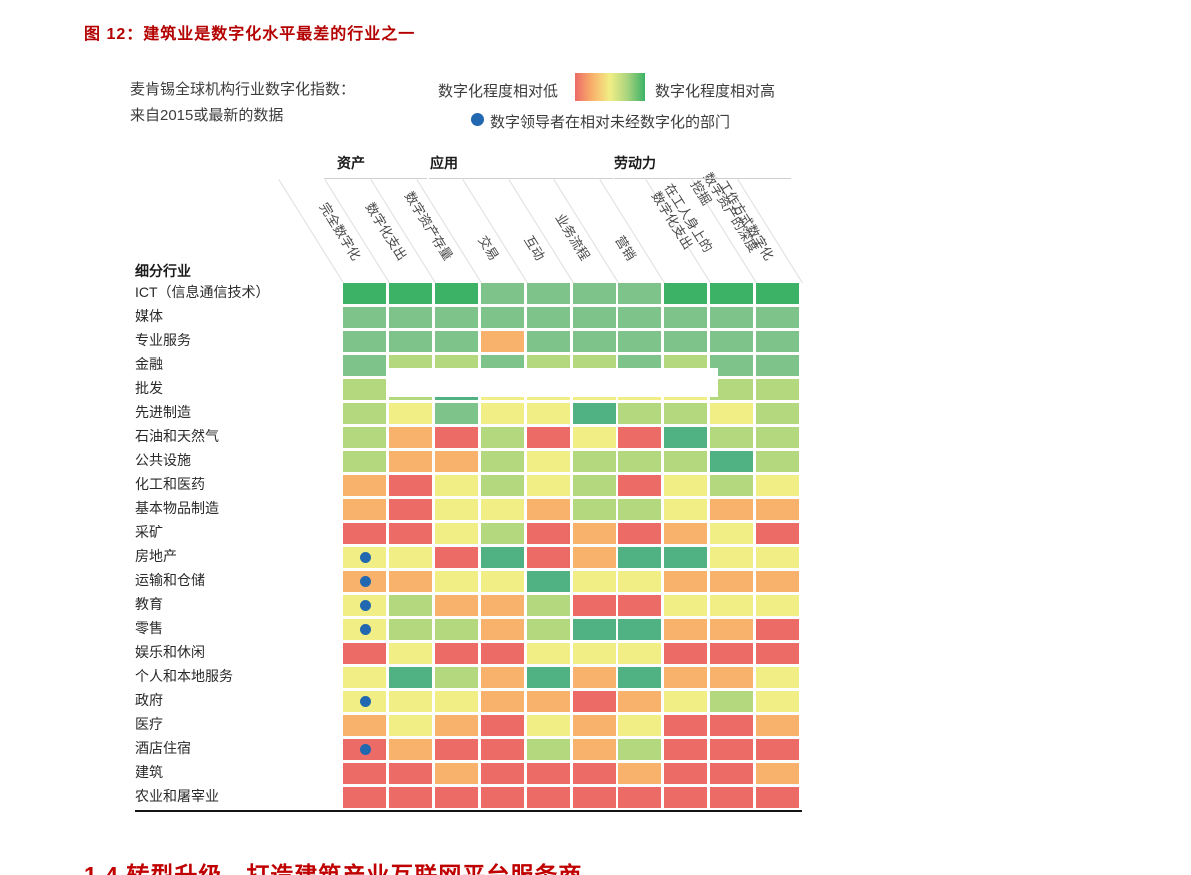 The width and height of the screenshot is (1191, 875). Describe the element at coordinates (163, 271) in the screenshot. I see `row-header-label: 细分行业` at that location.